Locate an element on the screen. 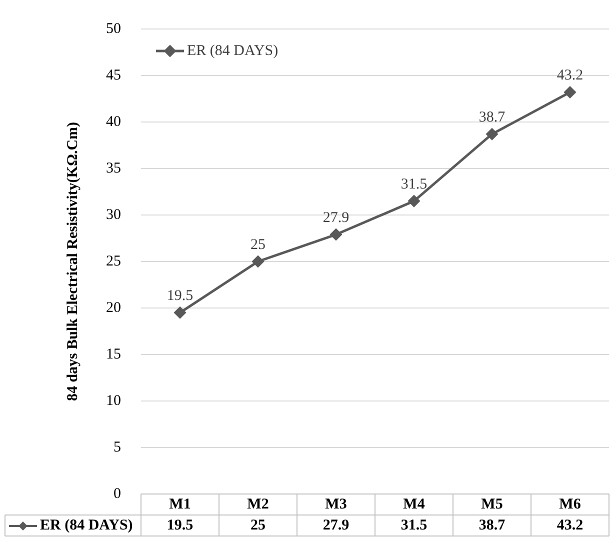 The width and height of the screenshot is (616, 540). y-tick-label: 50 is located at coordinates (113, 28).